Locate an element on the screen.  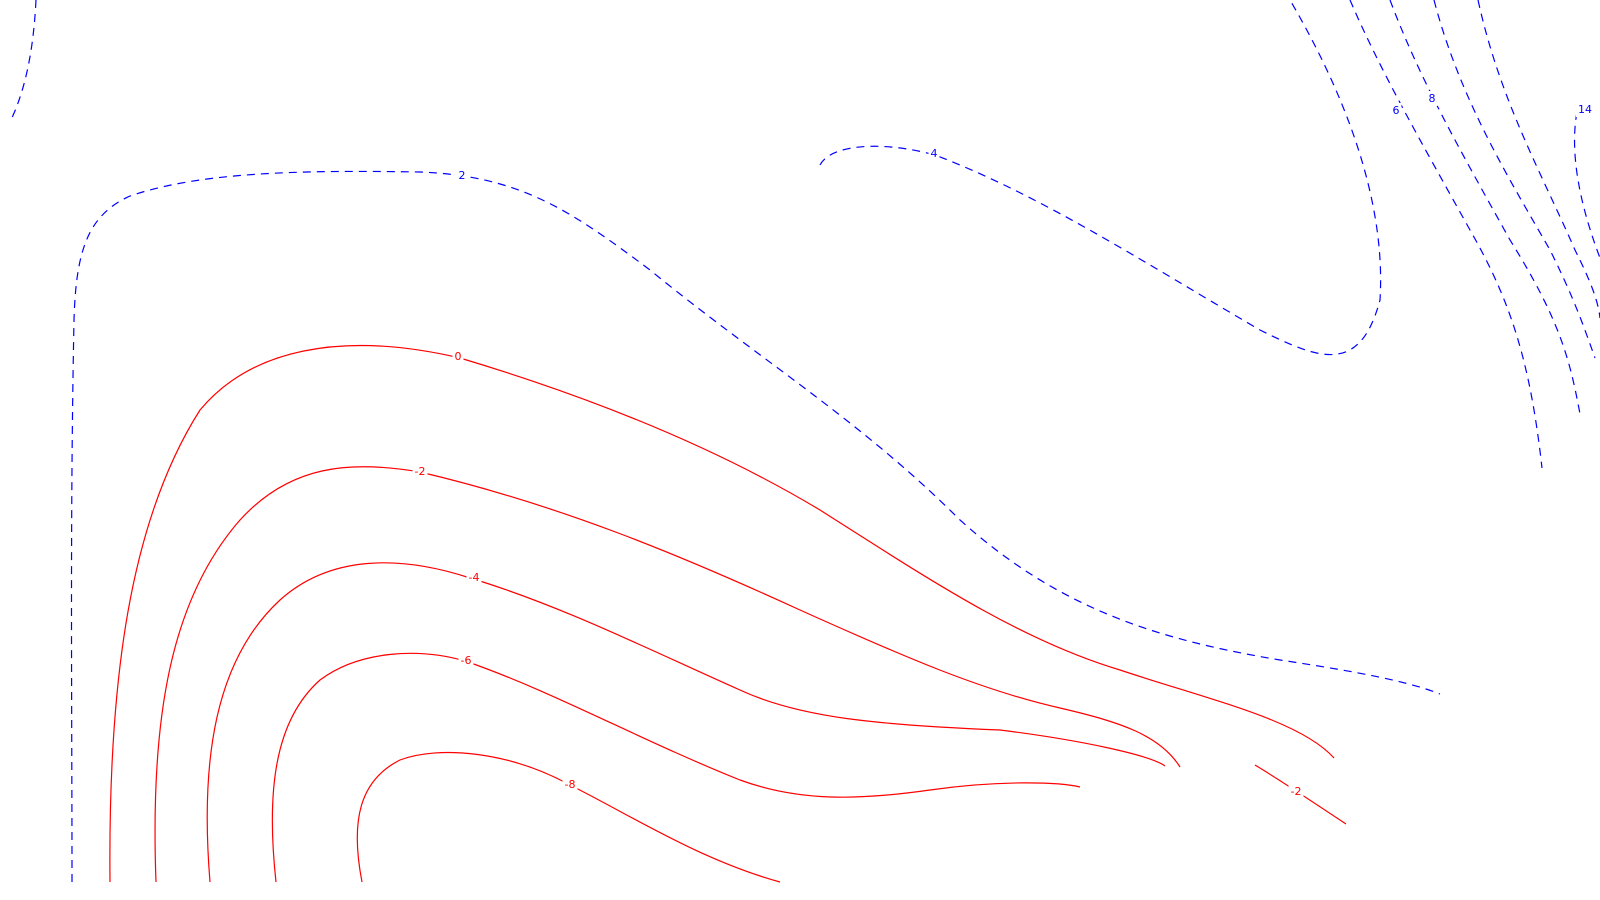
contour-label-neg6-11: -6 is located at coordinates (466, 660).